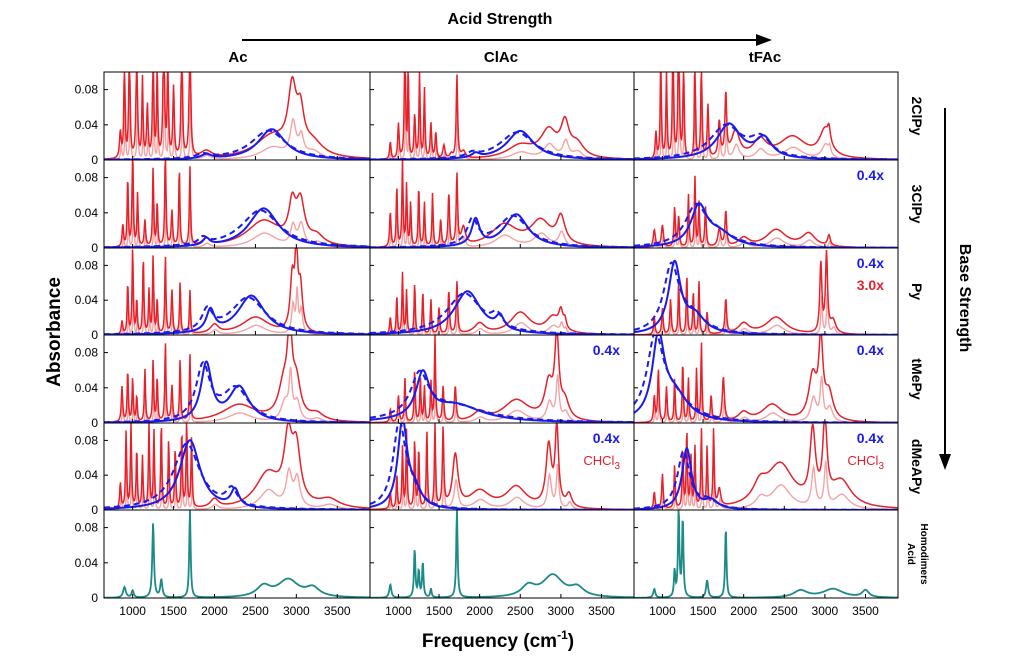  What do you see at coordinates (917, 116) in the screenshot?
I see `row-label-2ClPy: 2ClPy` at bounding box center [917, 116].